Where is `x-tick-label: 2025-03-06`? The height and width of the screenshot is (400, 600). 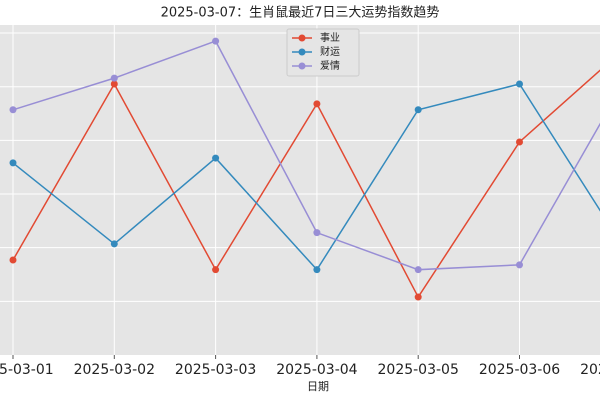
x-tick-label: 2025-03-06 is located at coordinates (519, 370).